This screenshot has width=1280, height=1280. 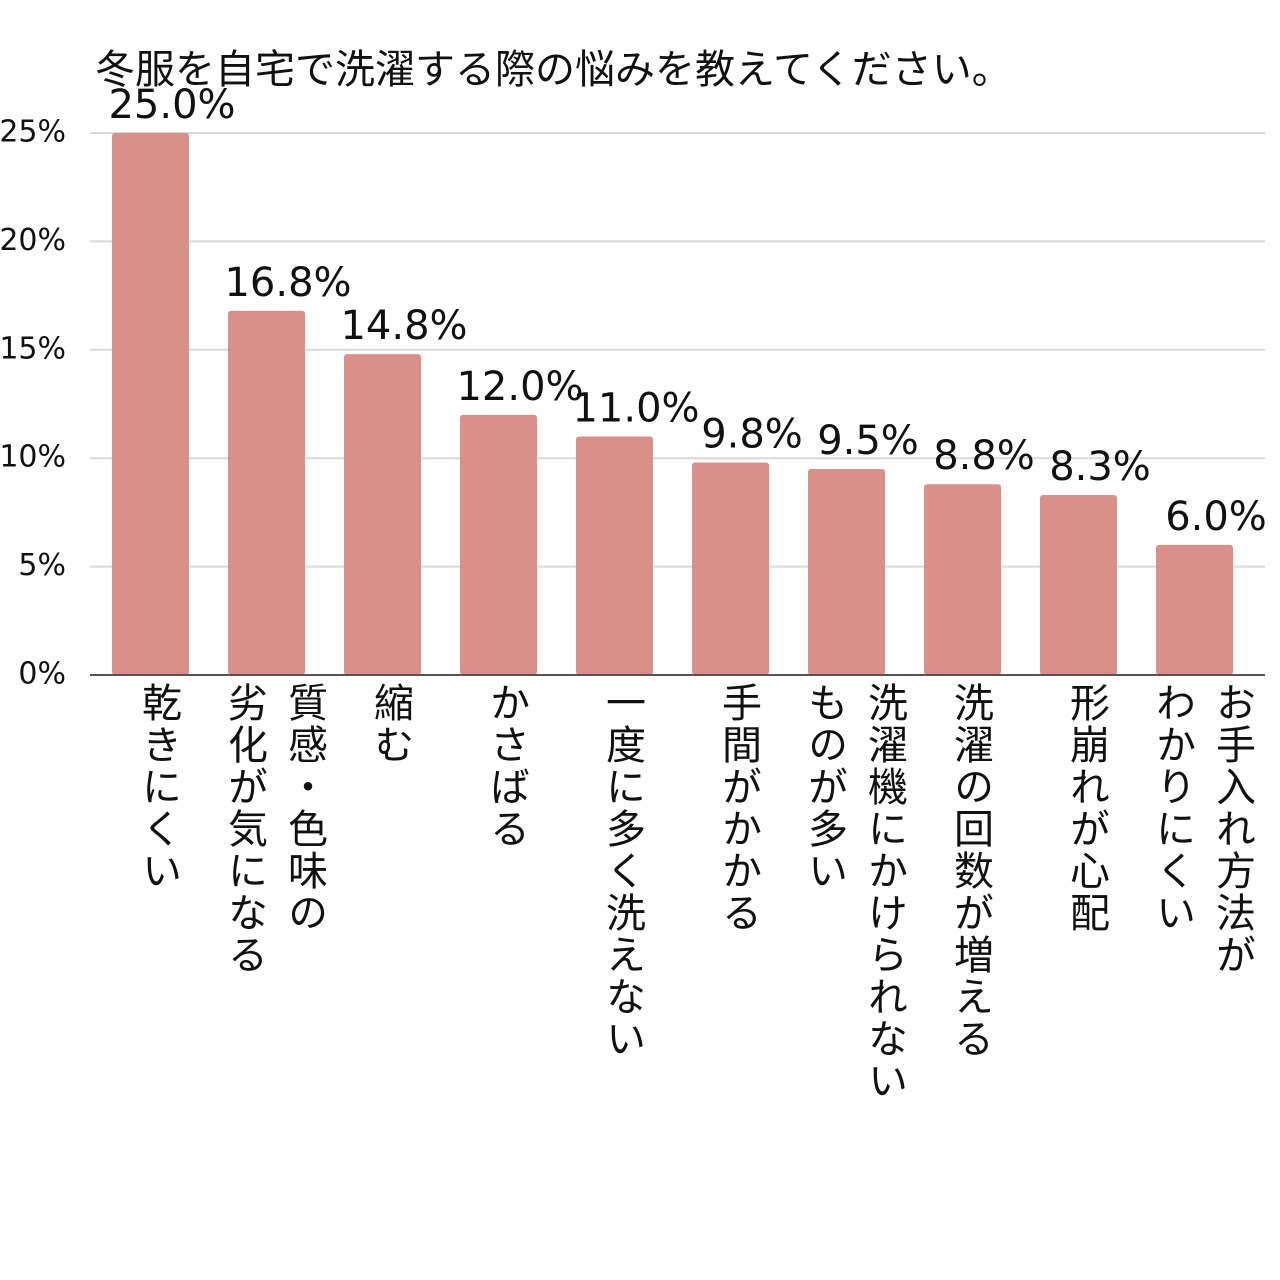 What do you see at coordinates (287, 283) in the screenshot?
I see `value-label: 16.8%` at bounding box center [287, 283].